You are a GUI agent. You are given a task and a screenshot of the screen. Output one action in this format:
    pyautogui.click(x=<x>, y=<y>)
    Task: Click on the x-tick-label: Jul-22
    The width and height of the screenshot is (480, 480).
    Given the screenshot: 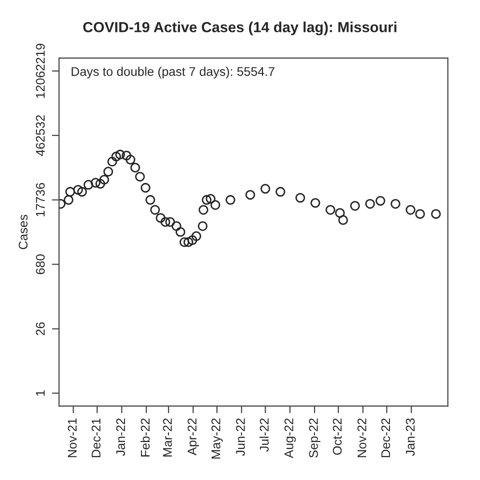 What is the action you would take?
    pyautogui.click(x=264, y=435)
    